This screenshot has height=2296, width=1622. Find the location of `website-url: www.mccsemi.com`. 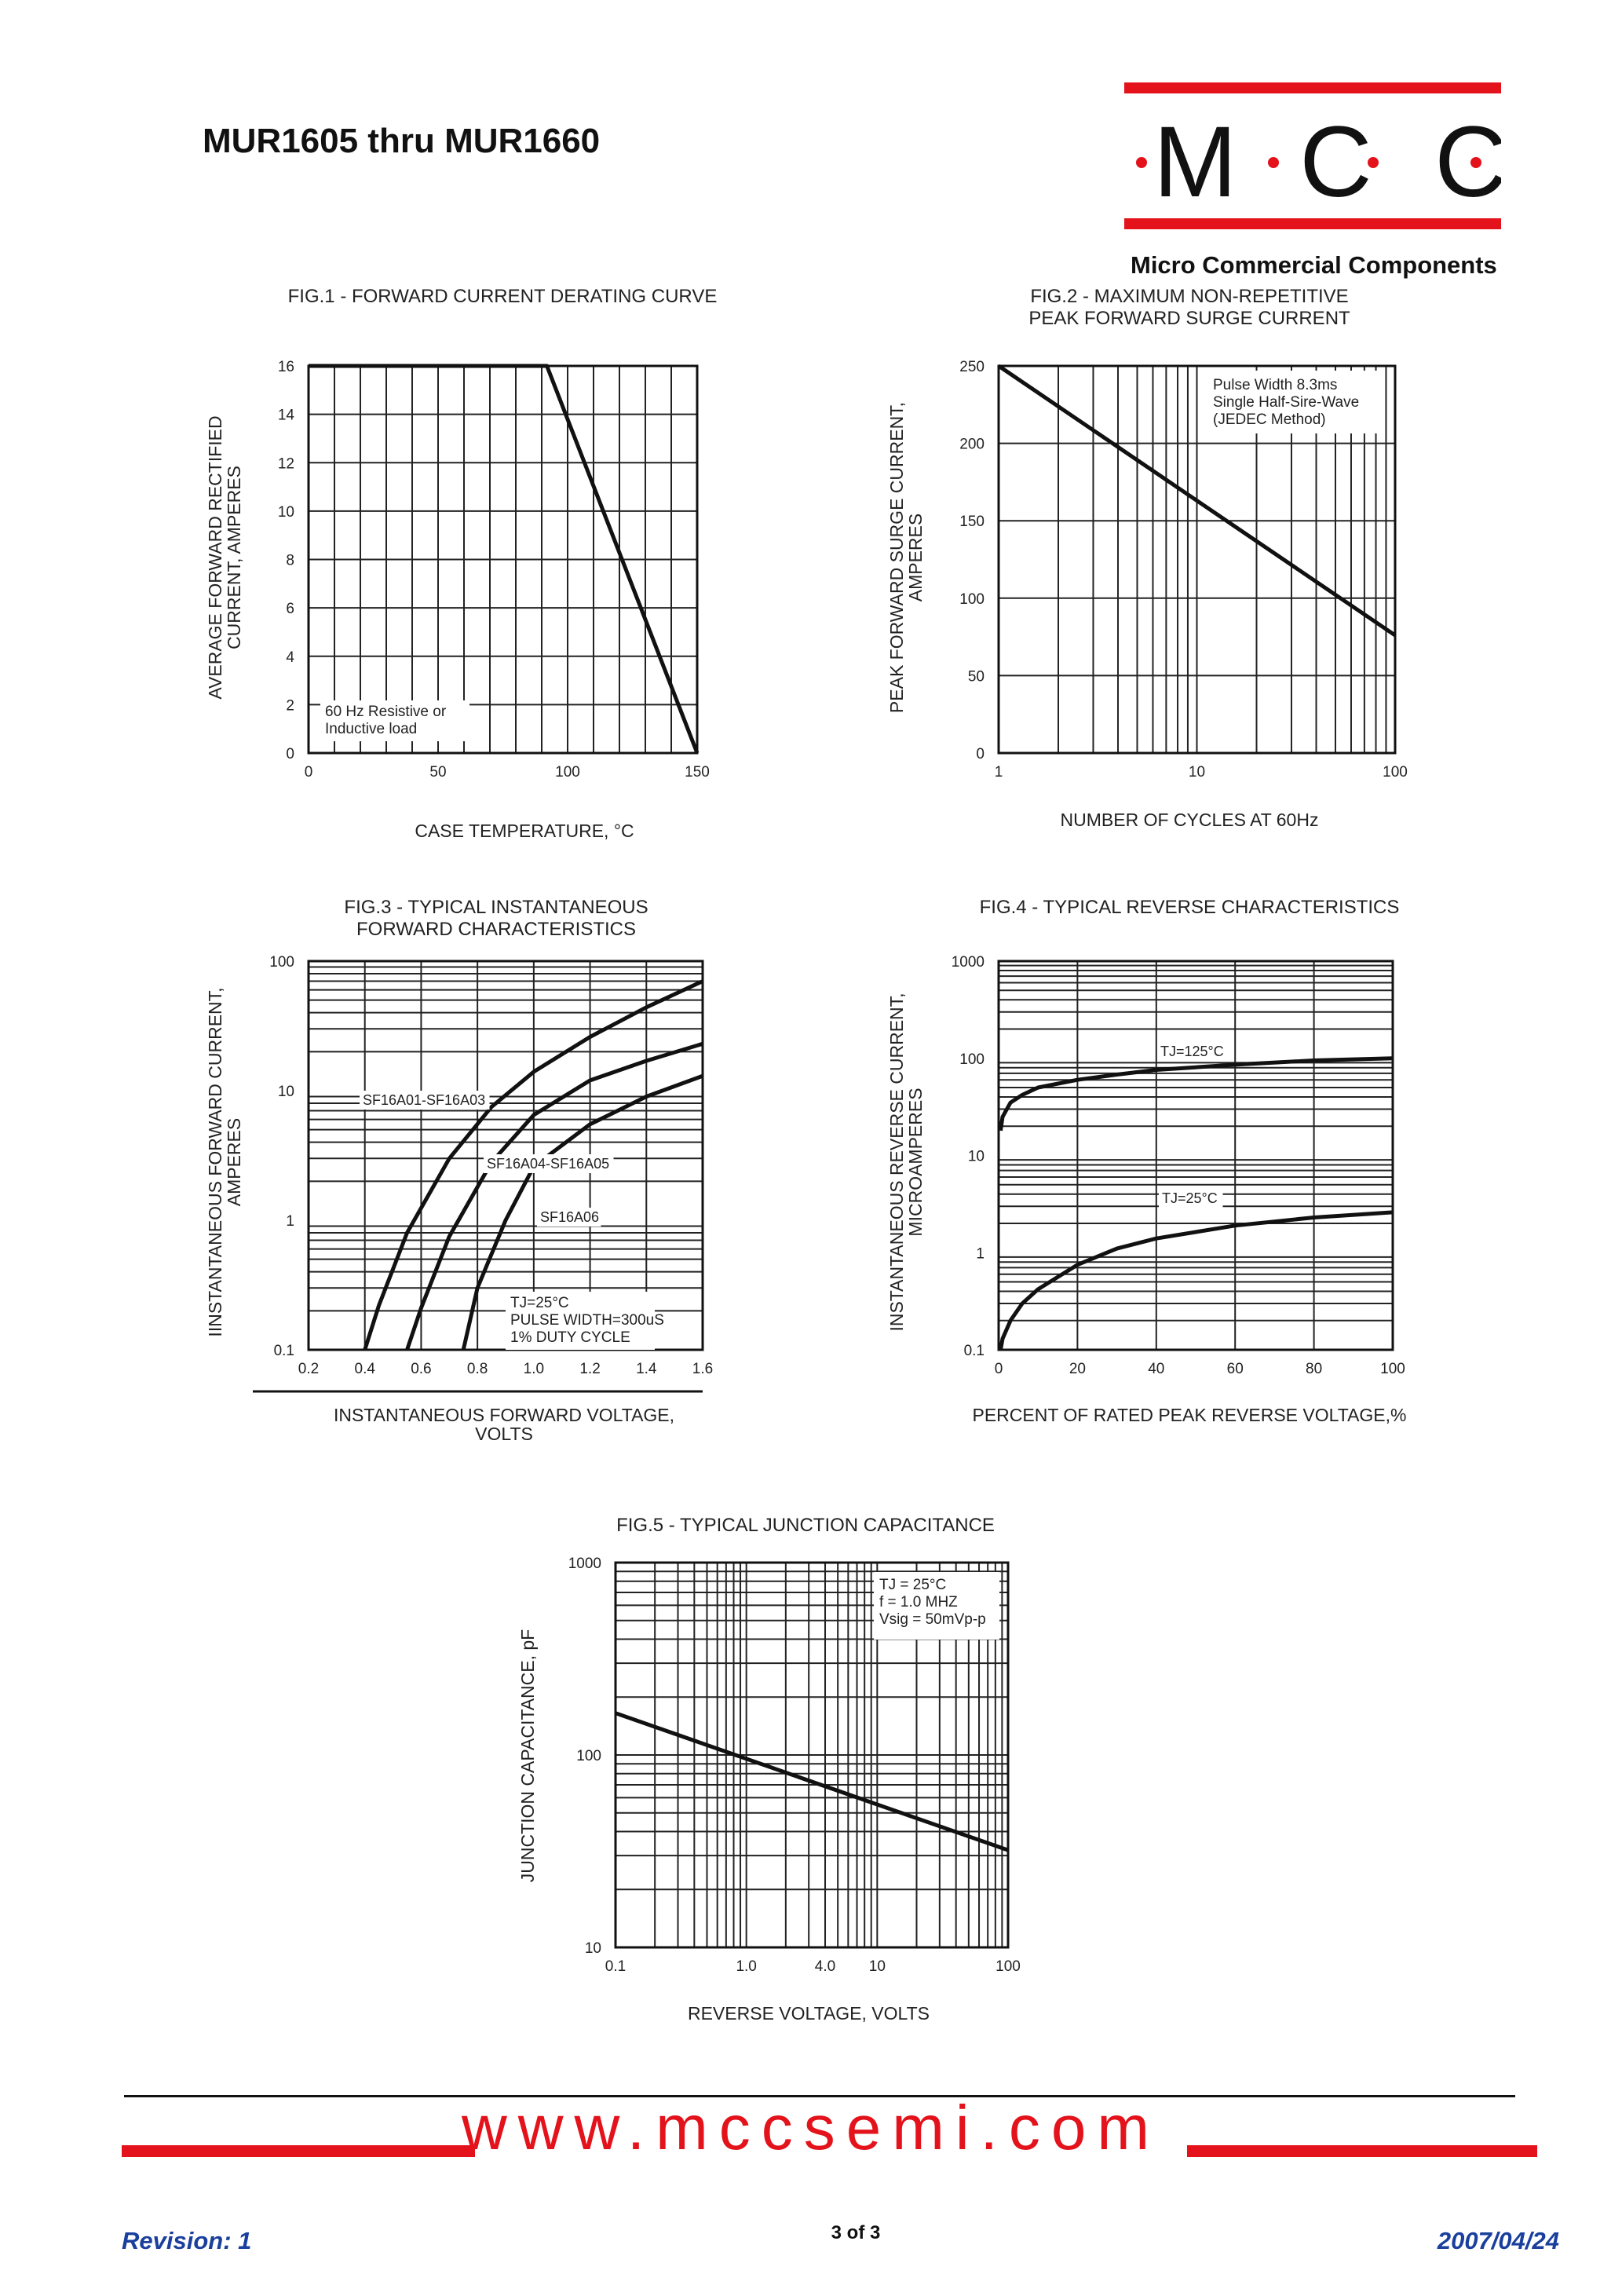

website-url: www.mccsemi.com is located at coordinates (811, 2128).